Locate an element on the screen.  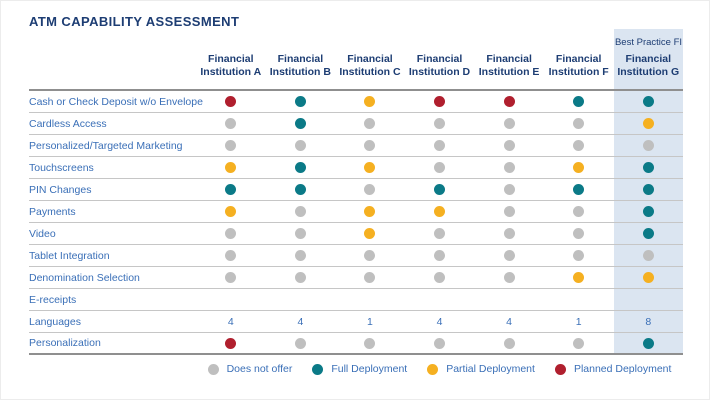
column-header-d: Financial Institution D is located at coordinates (439, 65).